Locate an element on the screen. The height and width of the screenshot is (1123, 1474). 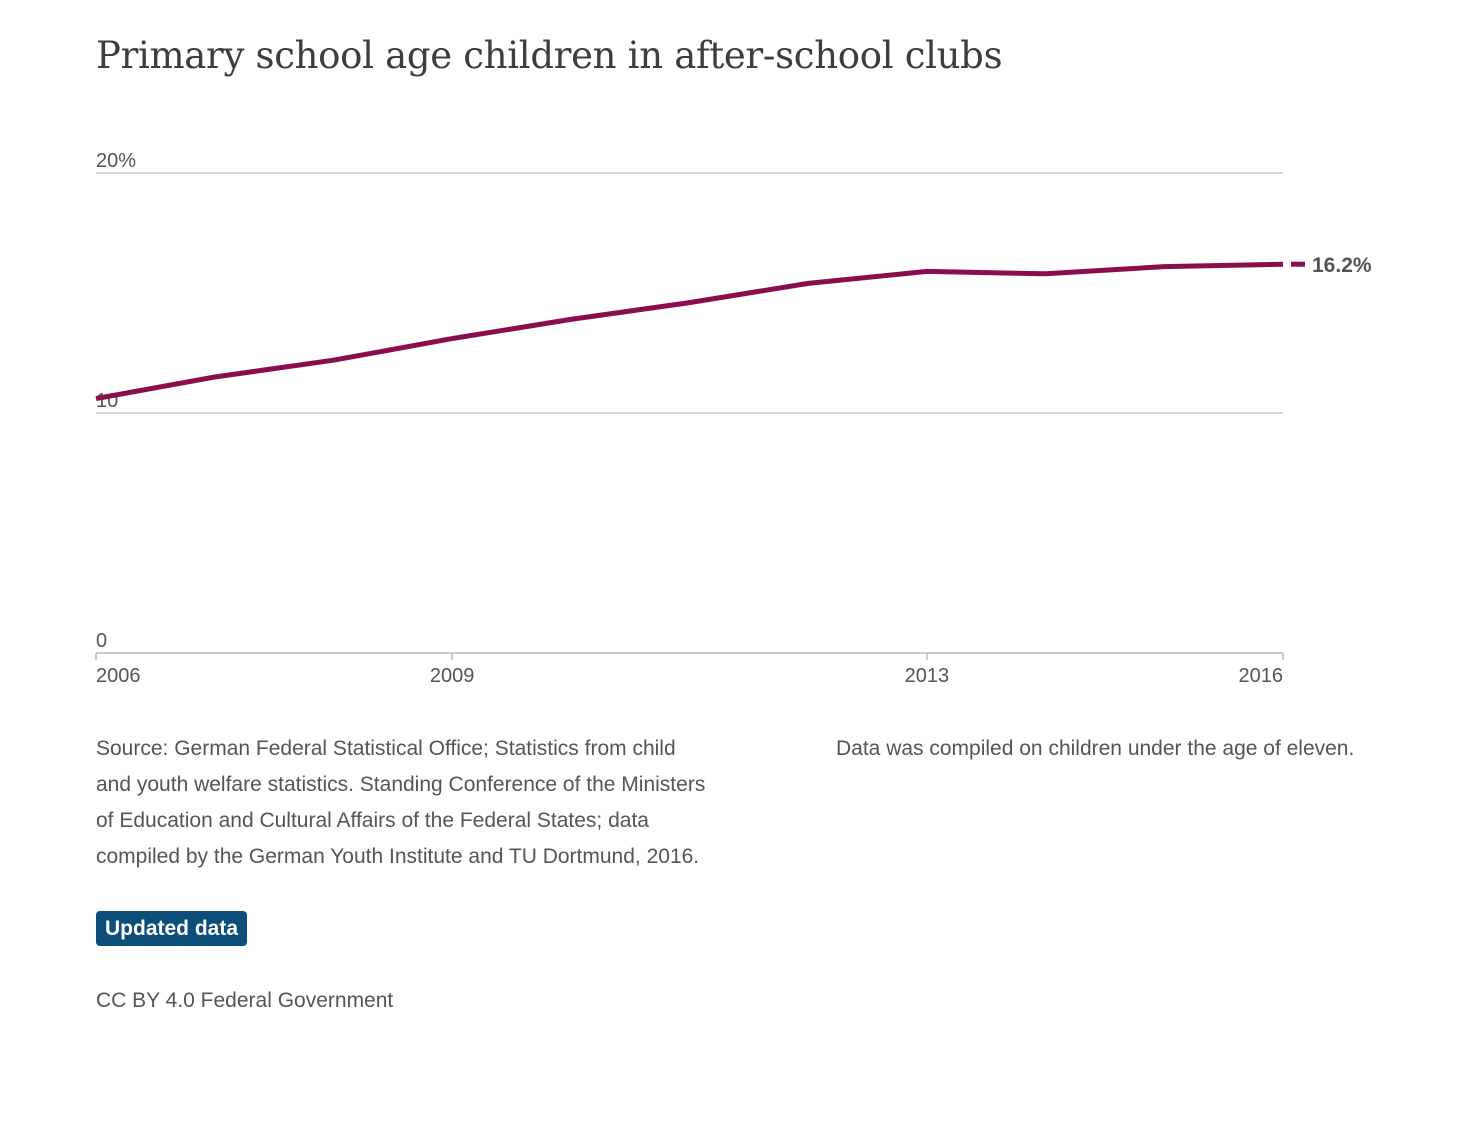
y-tick-label: 20% is located at coordinates (116, 161).